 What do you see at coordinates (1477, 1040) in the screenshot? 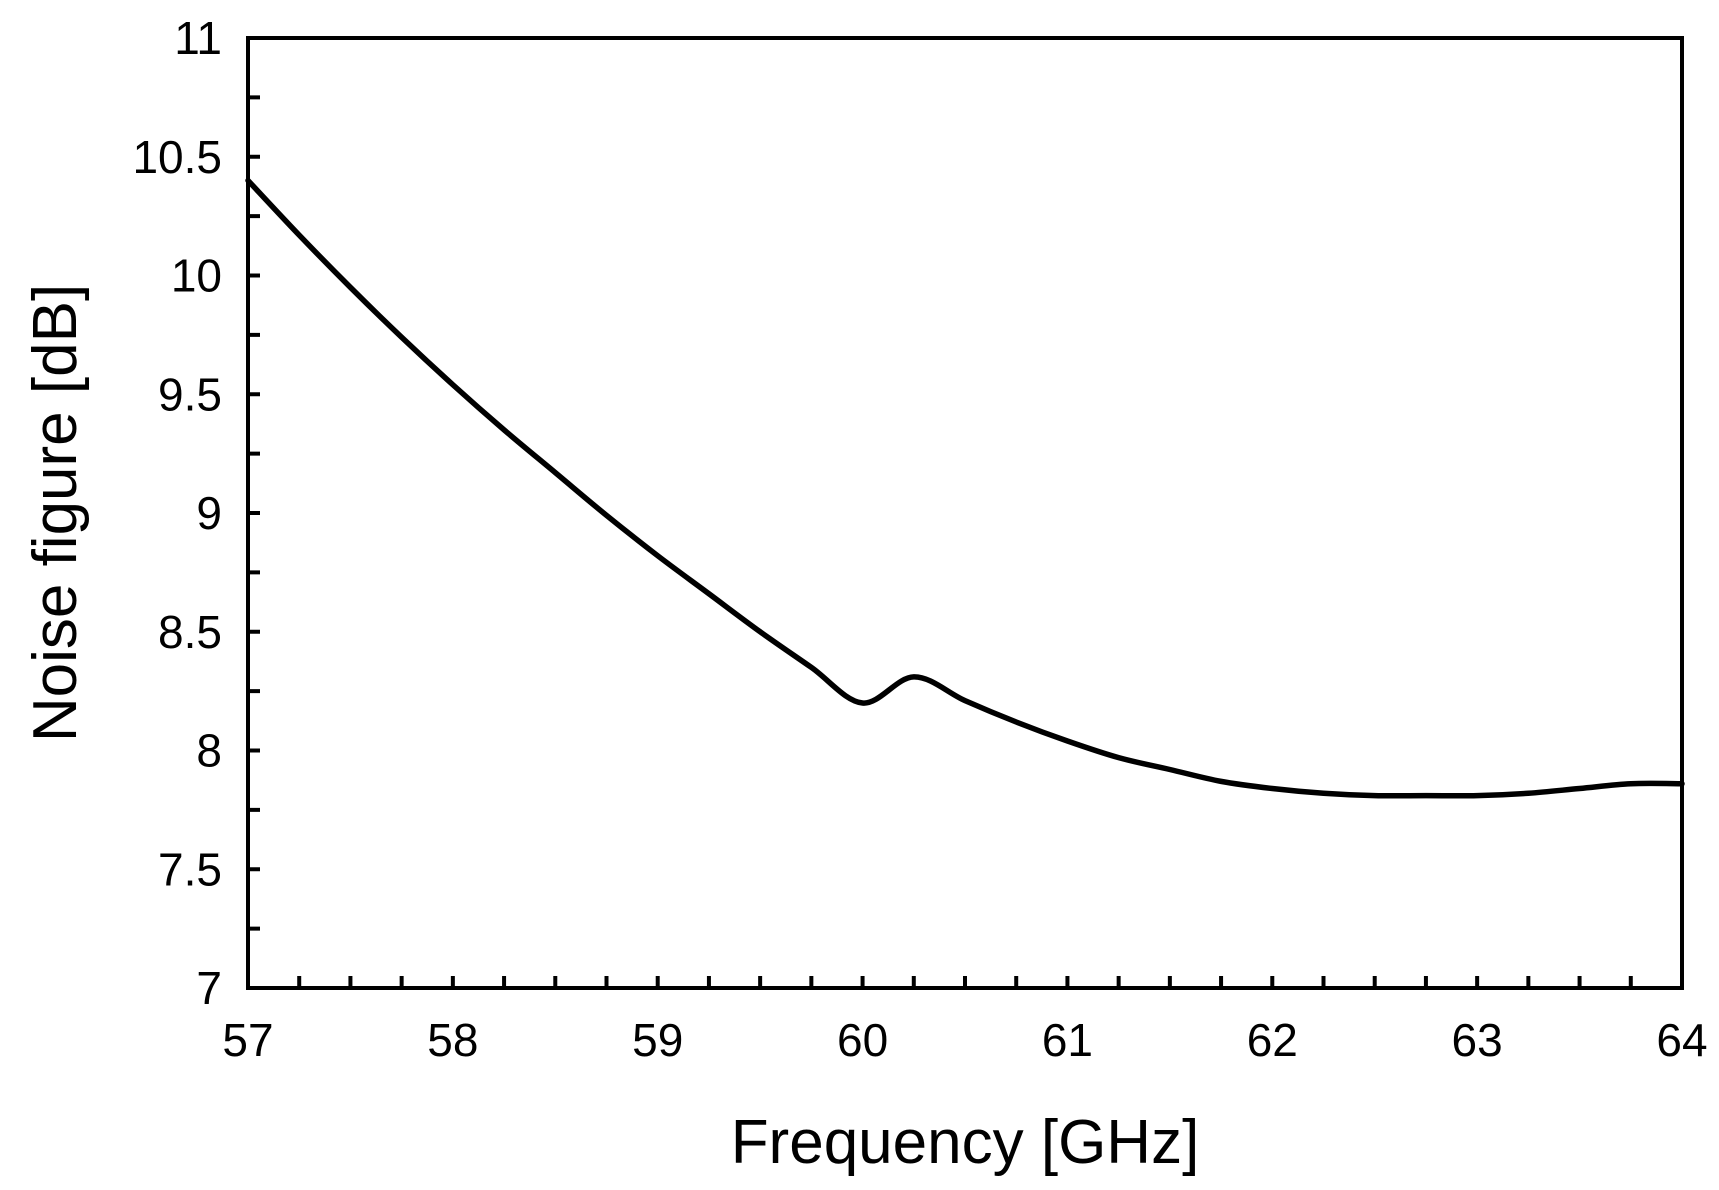
I see `x-tick-label: 63` at bounding box center [1477, 1040].